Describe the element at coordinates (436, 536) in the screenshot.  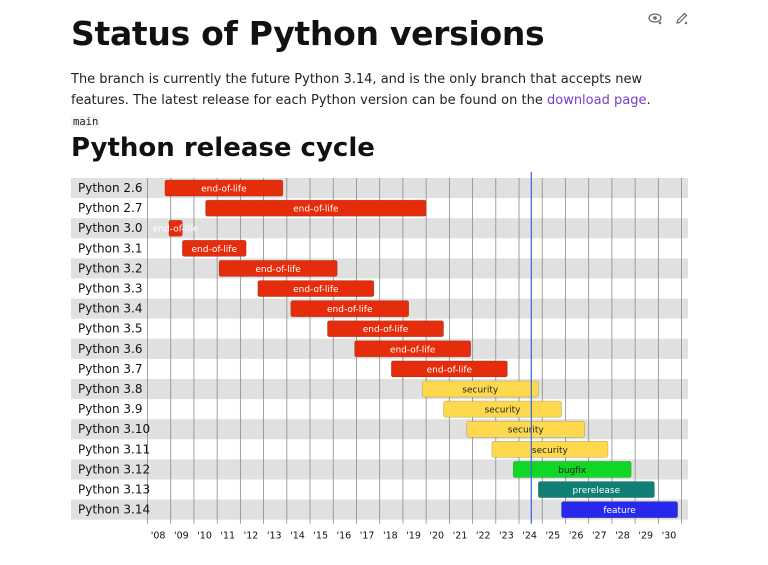
I see `tick-label: '20` at that location.